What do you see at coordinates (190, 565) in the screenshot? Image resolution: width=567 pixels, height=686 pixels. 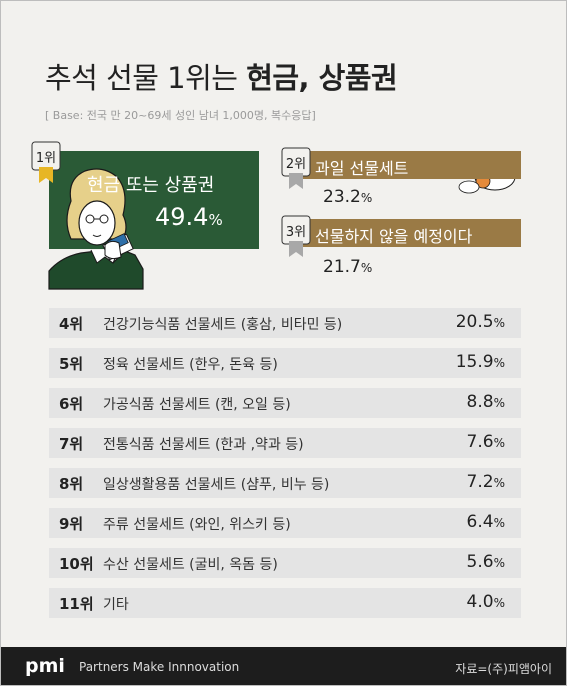 I see `row-label: 수산 선물세트 (굴비, 옥돔 등)` at bounding box center [190, 565].